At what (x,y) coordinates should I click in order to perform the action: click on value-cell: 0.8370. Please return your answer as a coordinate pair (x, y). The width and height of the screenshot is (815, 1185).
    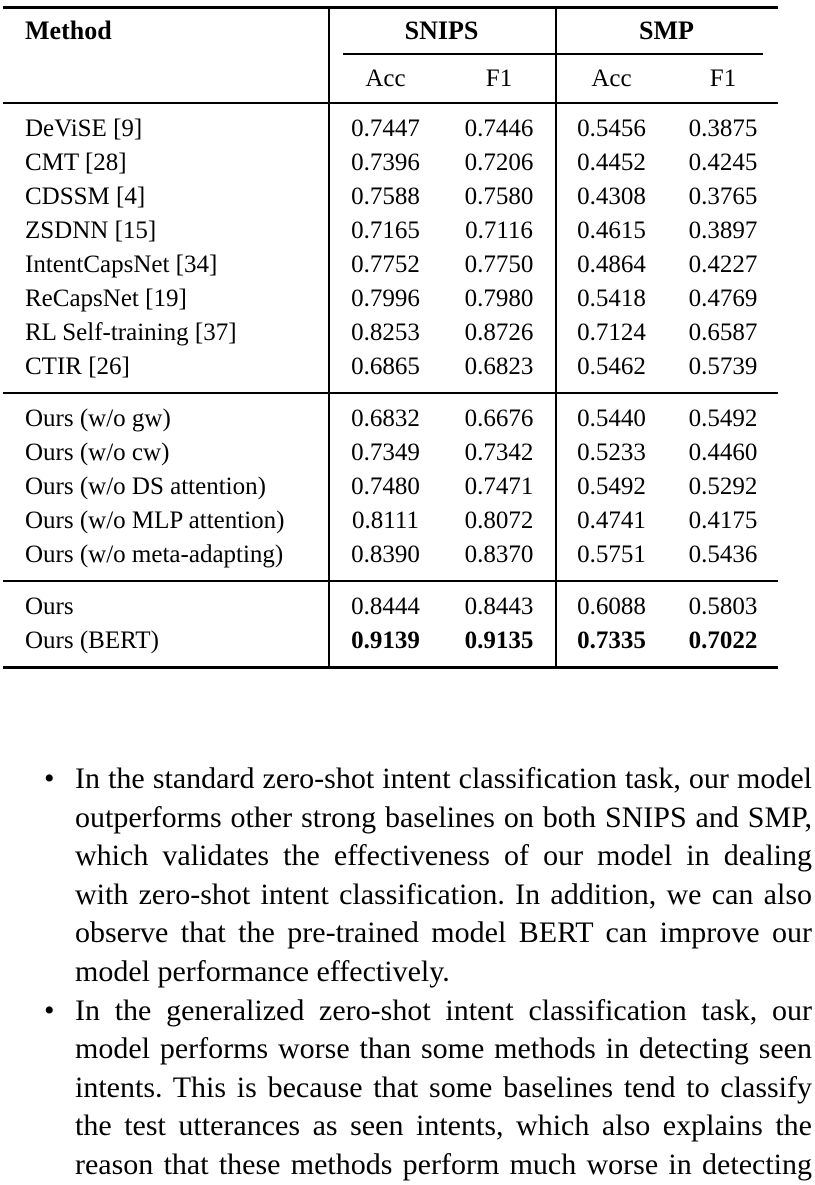
    Looking at the image, I should click on (499, 554).